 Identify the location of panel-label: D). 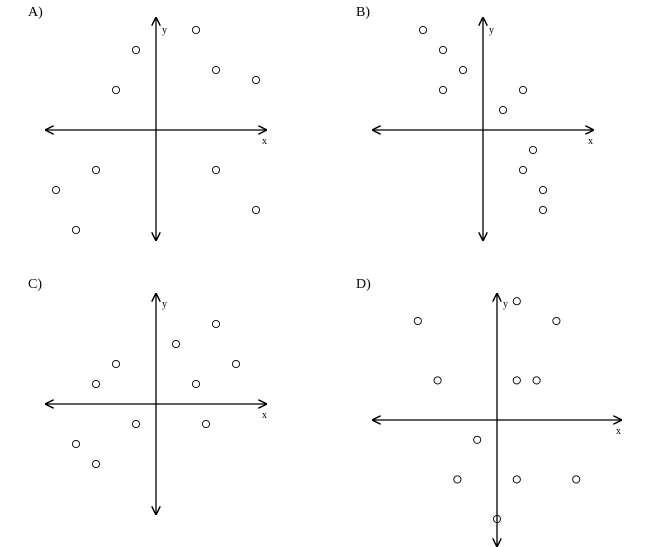
(363, 284).